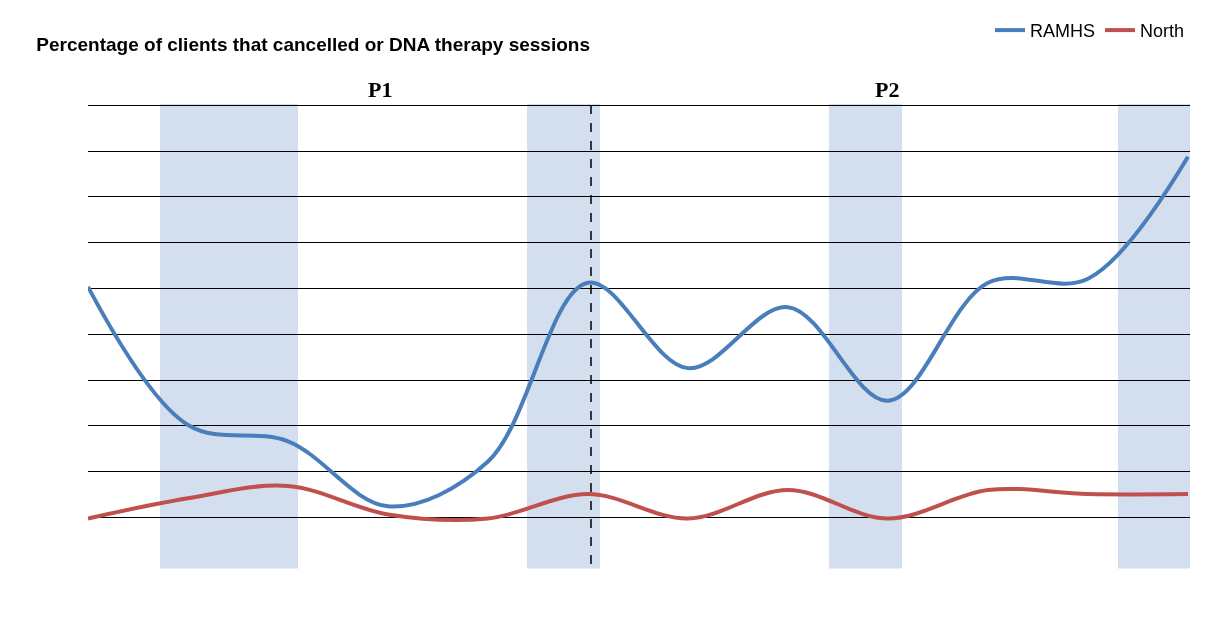  What do you see at coordinates (1162, 31) in the screenshot?
I see `legend-label: North` at bounding box center [1162, 31].